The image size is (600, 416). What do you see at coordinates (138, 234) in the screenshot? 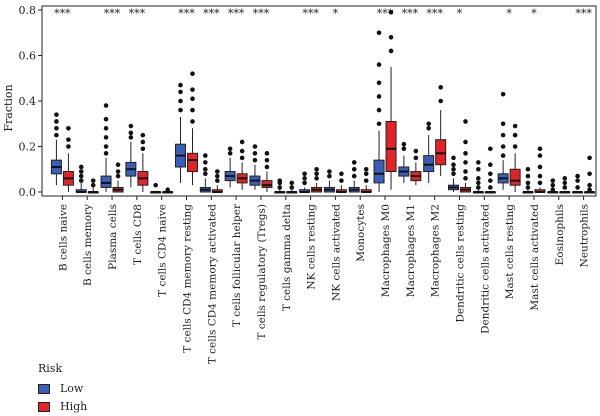
I see `x-tick-label: T cells CD8` at bounding box center [138, 234].